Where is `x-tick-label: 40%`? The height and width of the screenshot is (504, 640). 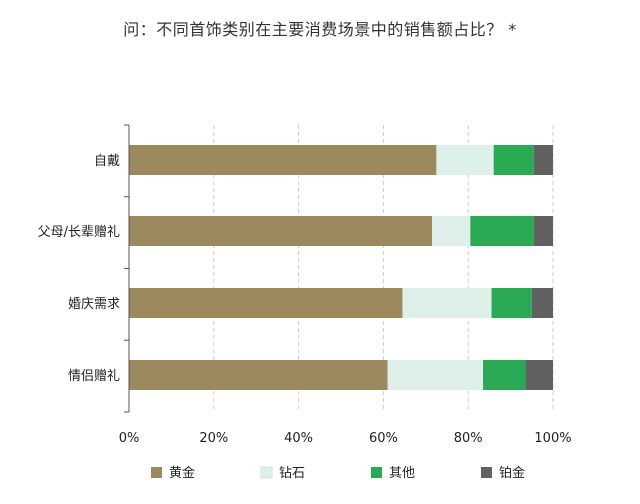
x-tick-label: 40% is located at coordinates (298, 438).